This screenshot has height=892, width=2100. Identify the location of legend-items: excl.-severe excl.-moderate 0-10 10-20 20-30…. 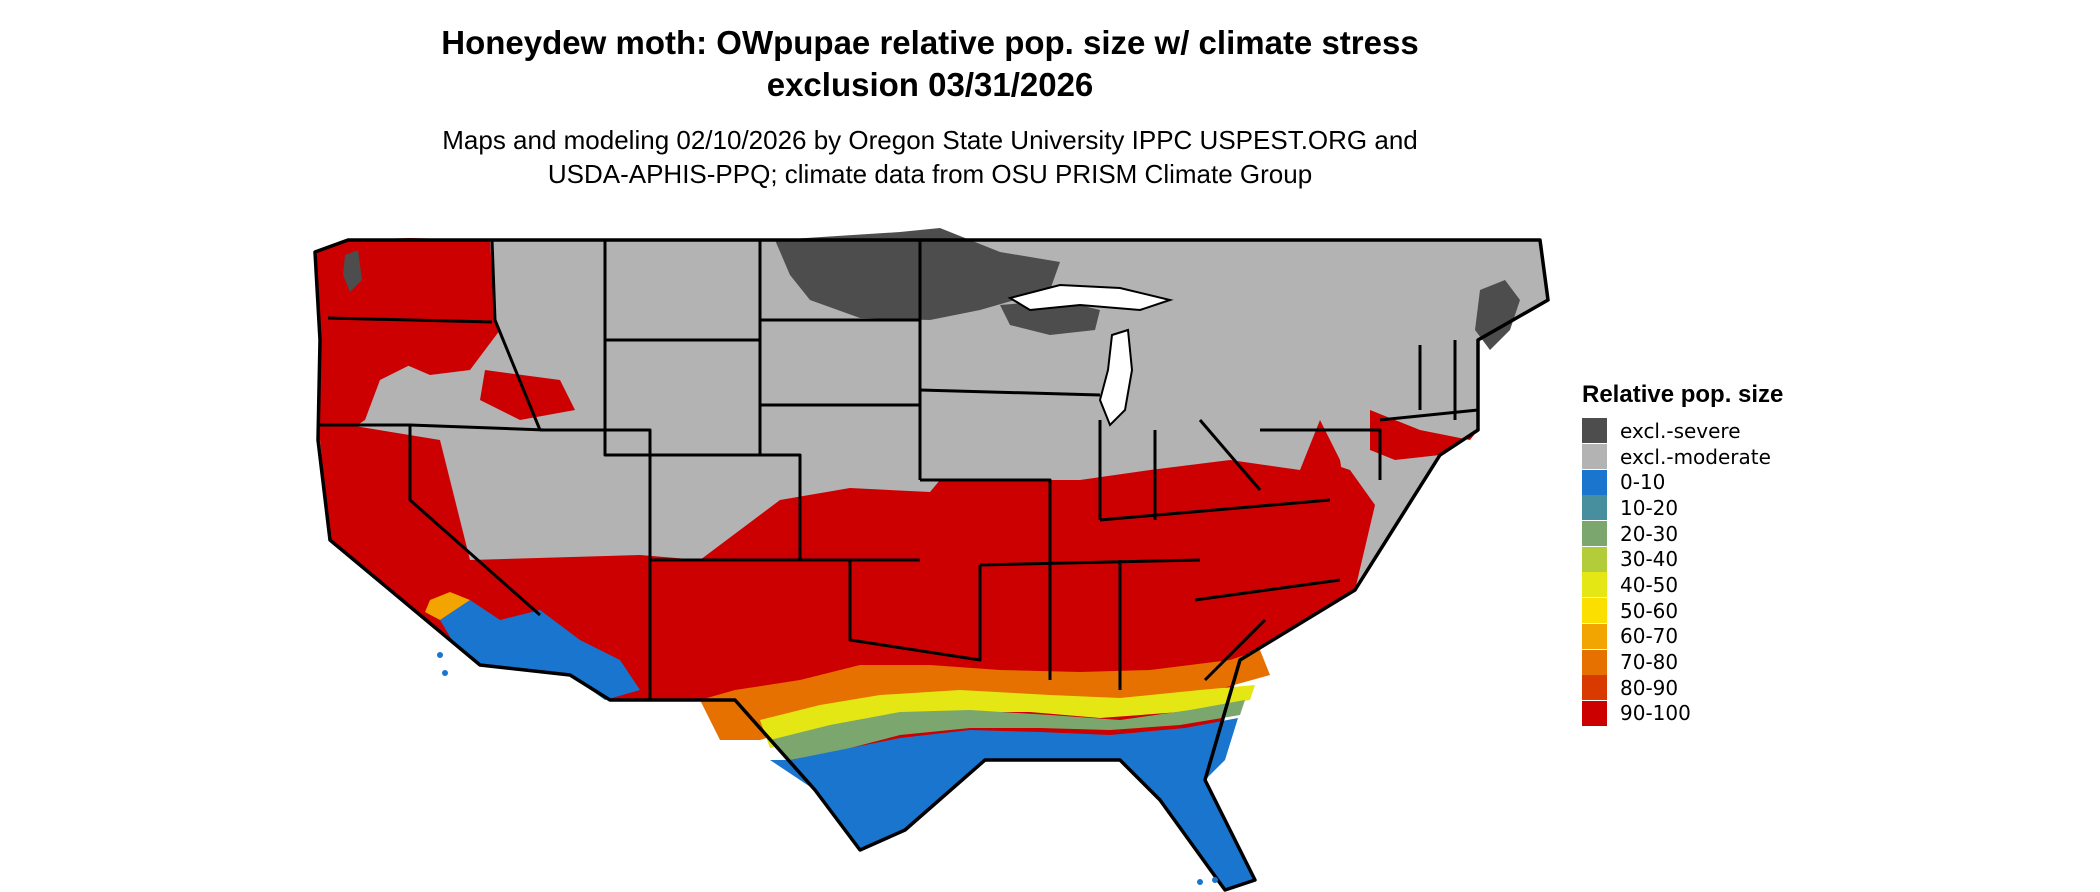
(1682, 572).